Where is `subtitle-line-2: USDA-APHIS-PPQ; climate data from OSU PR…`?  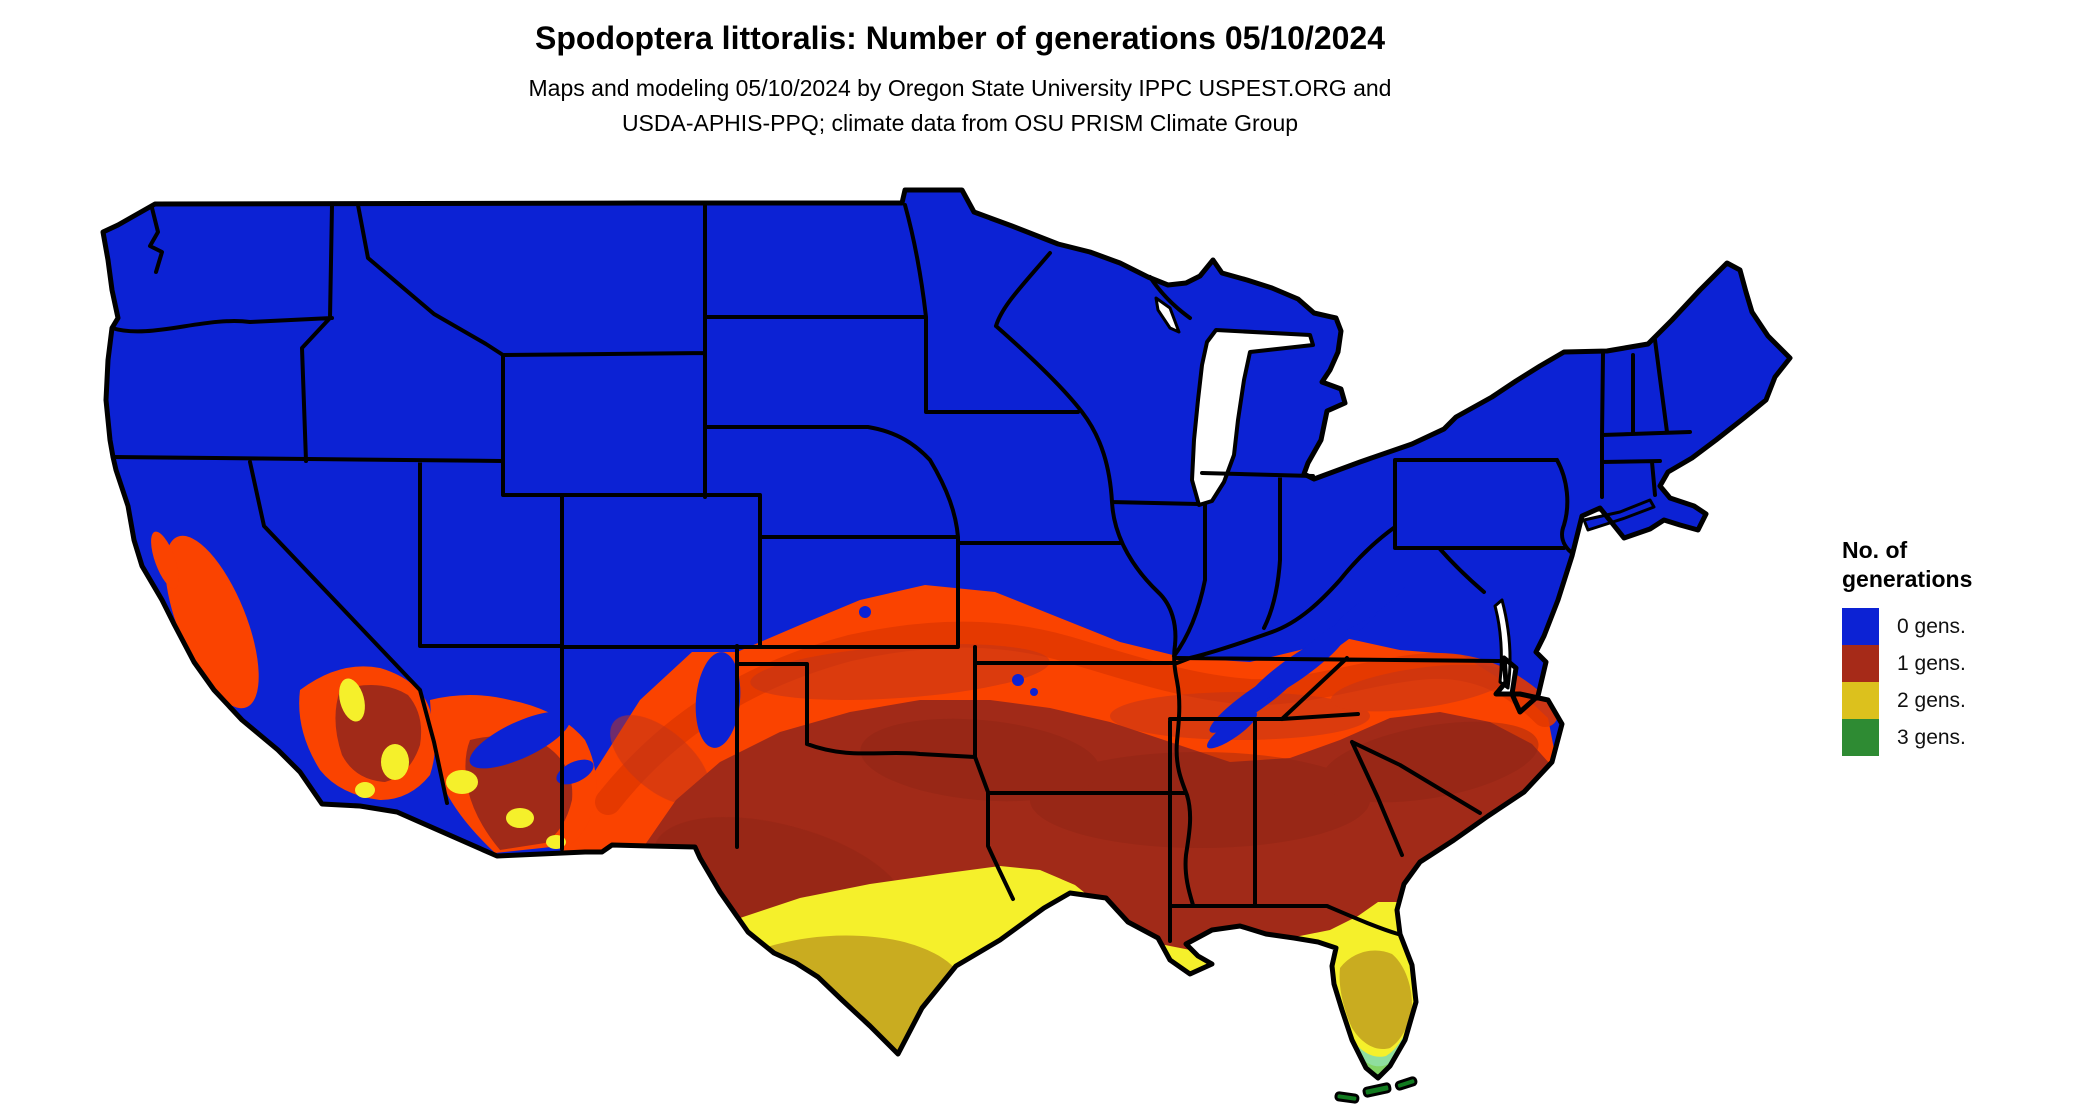 subtitle-line-2: USDA-APHIS-PPQ; climate data from OSU PR… is located at coordinates (960, 123).